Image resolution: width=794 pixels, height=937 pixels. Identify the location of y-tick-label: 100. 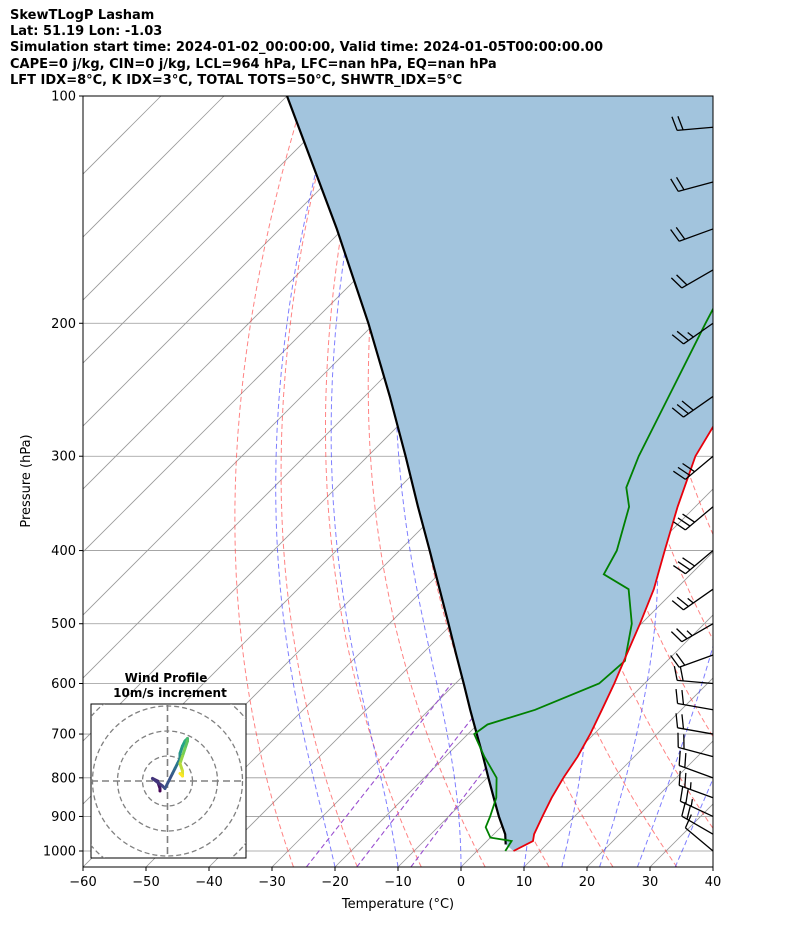
(63, 97).